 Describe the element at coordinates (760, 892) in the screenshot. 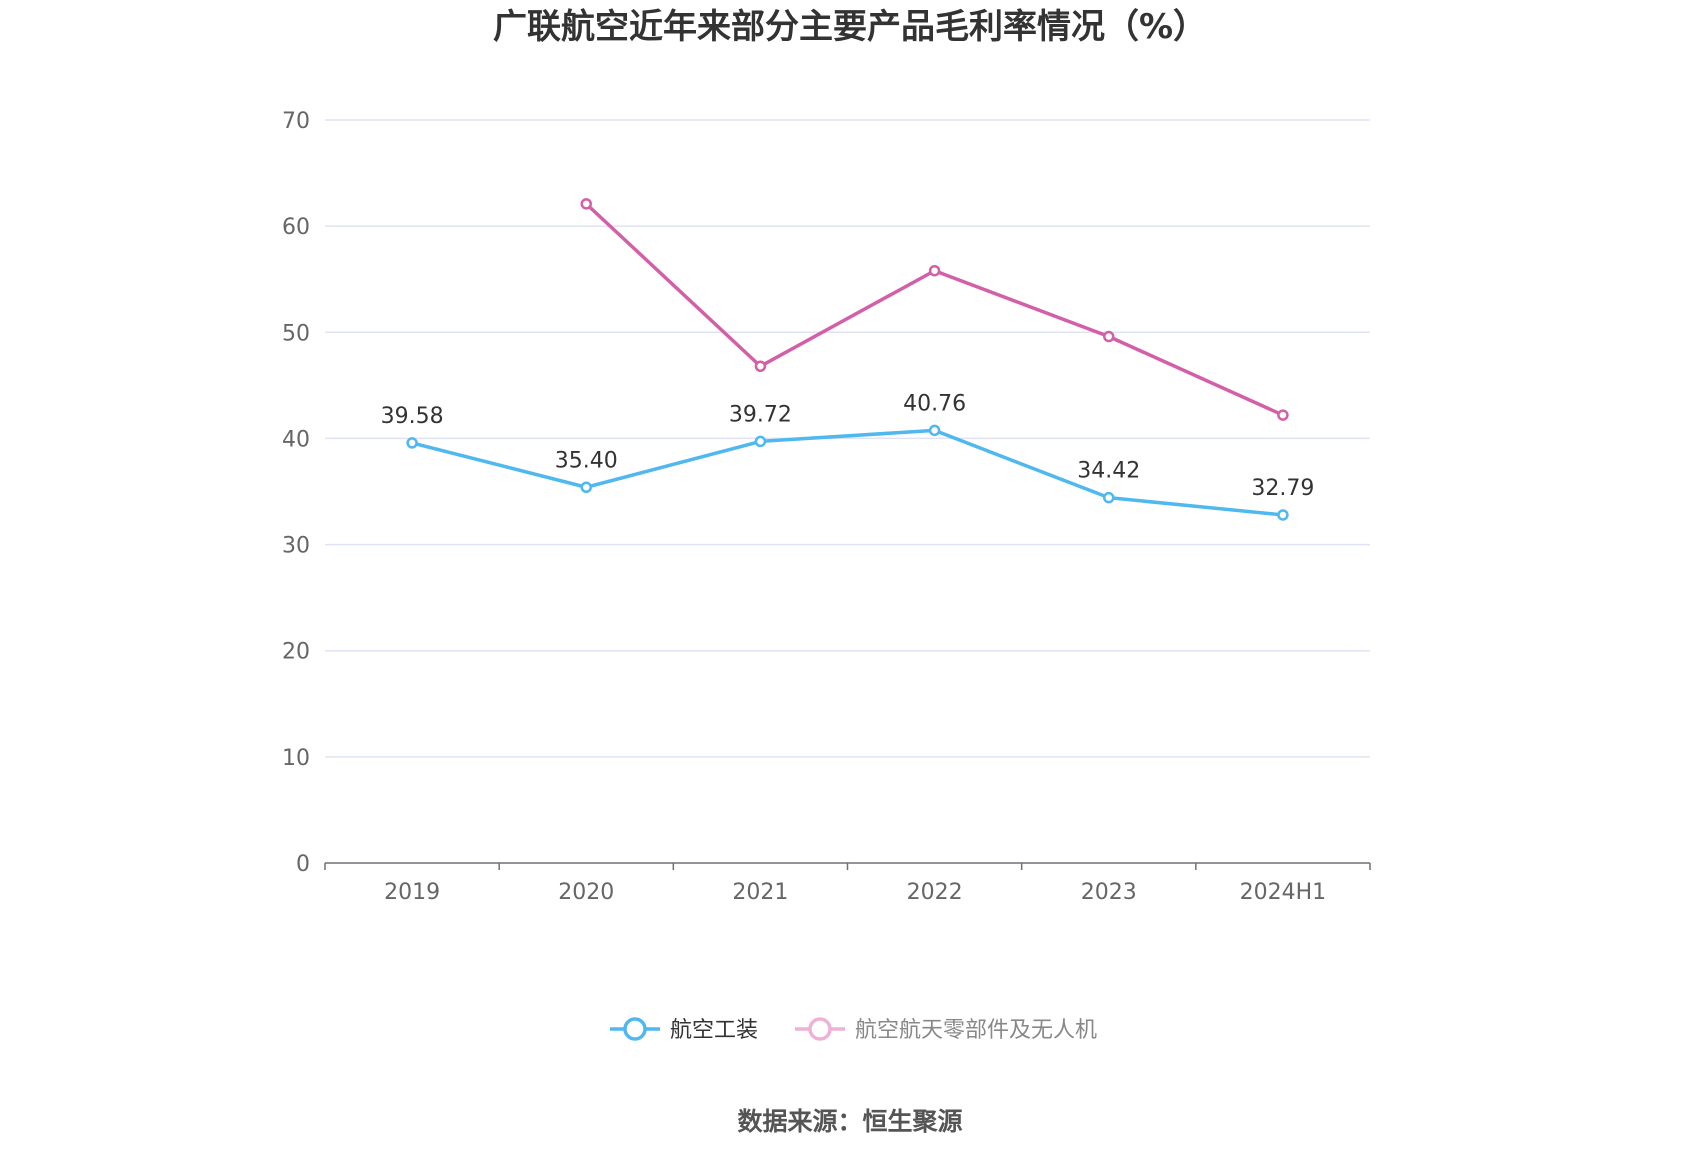

I see `x-tick-label: 2021` at that location.